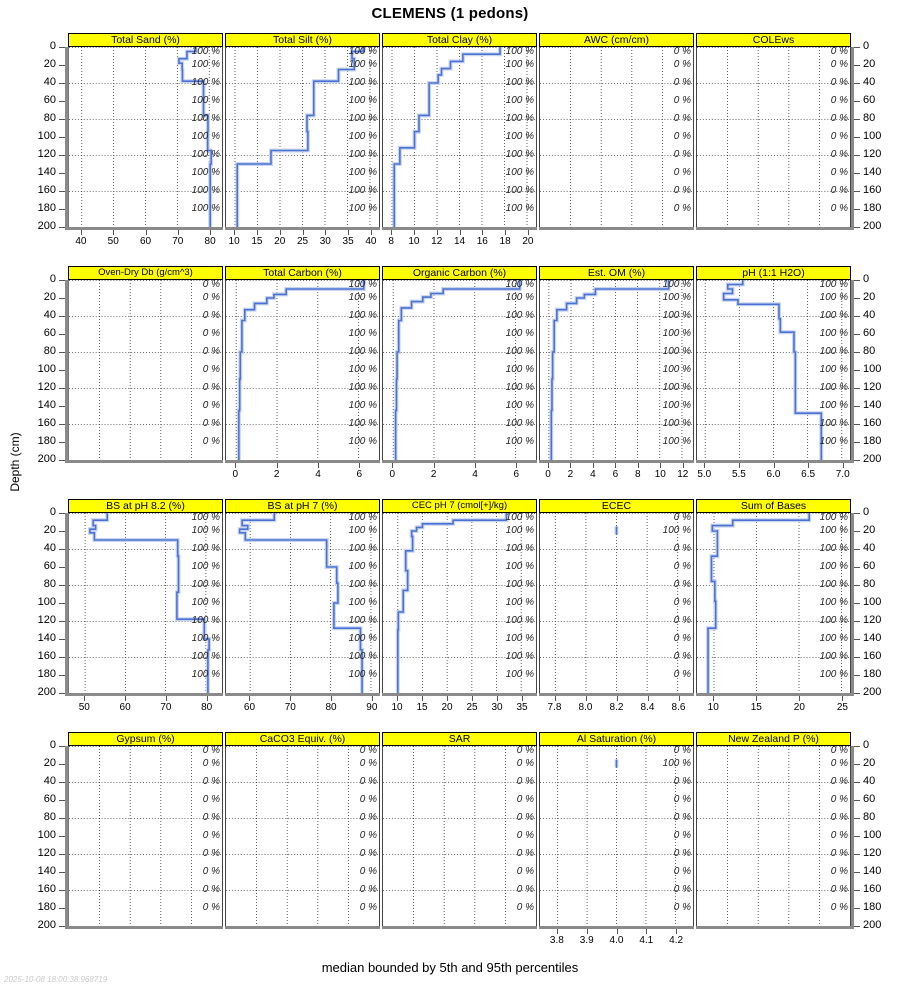 The width and height of the screenshot is (900, 1000). Describe the element at coordinates (872, 441) in the screenshot. I see `y-tick-label-right: 180` at that location.